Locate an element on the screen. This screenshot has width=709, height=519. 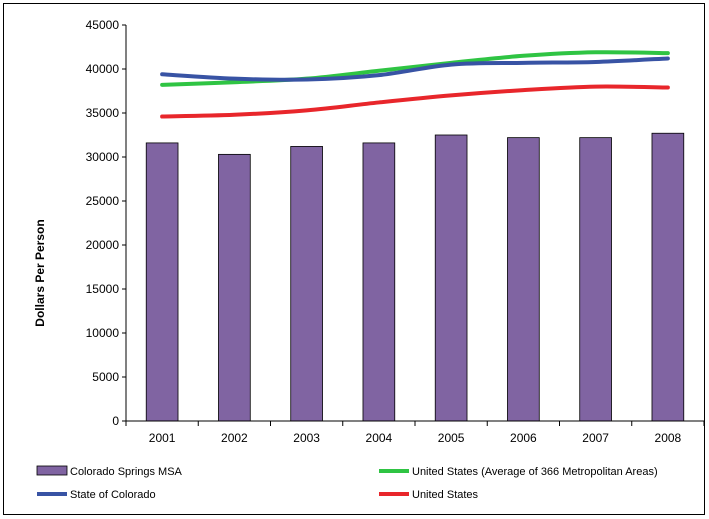
bar-2008 is located at coordinates (668, 277).